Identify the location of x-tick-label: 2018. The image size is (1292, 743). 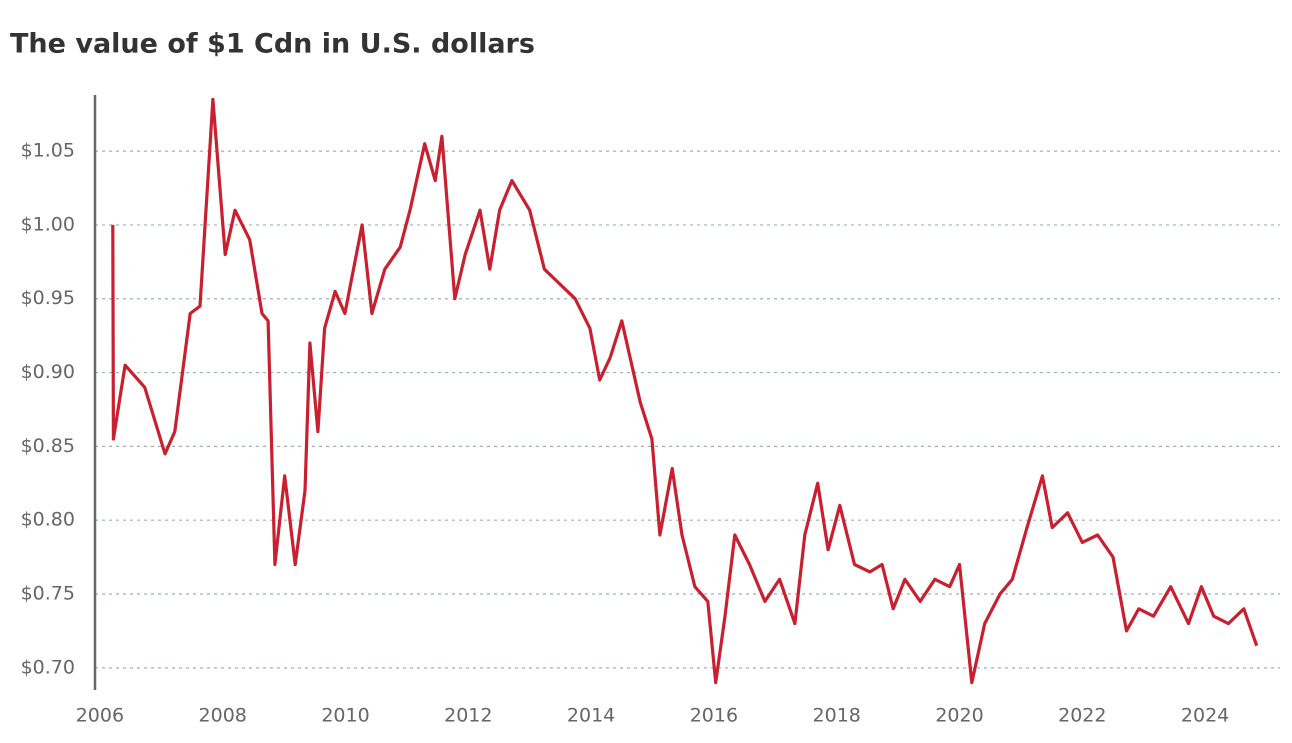
(837, 716).